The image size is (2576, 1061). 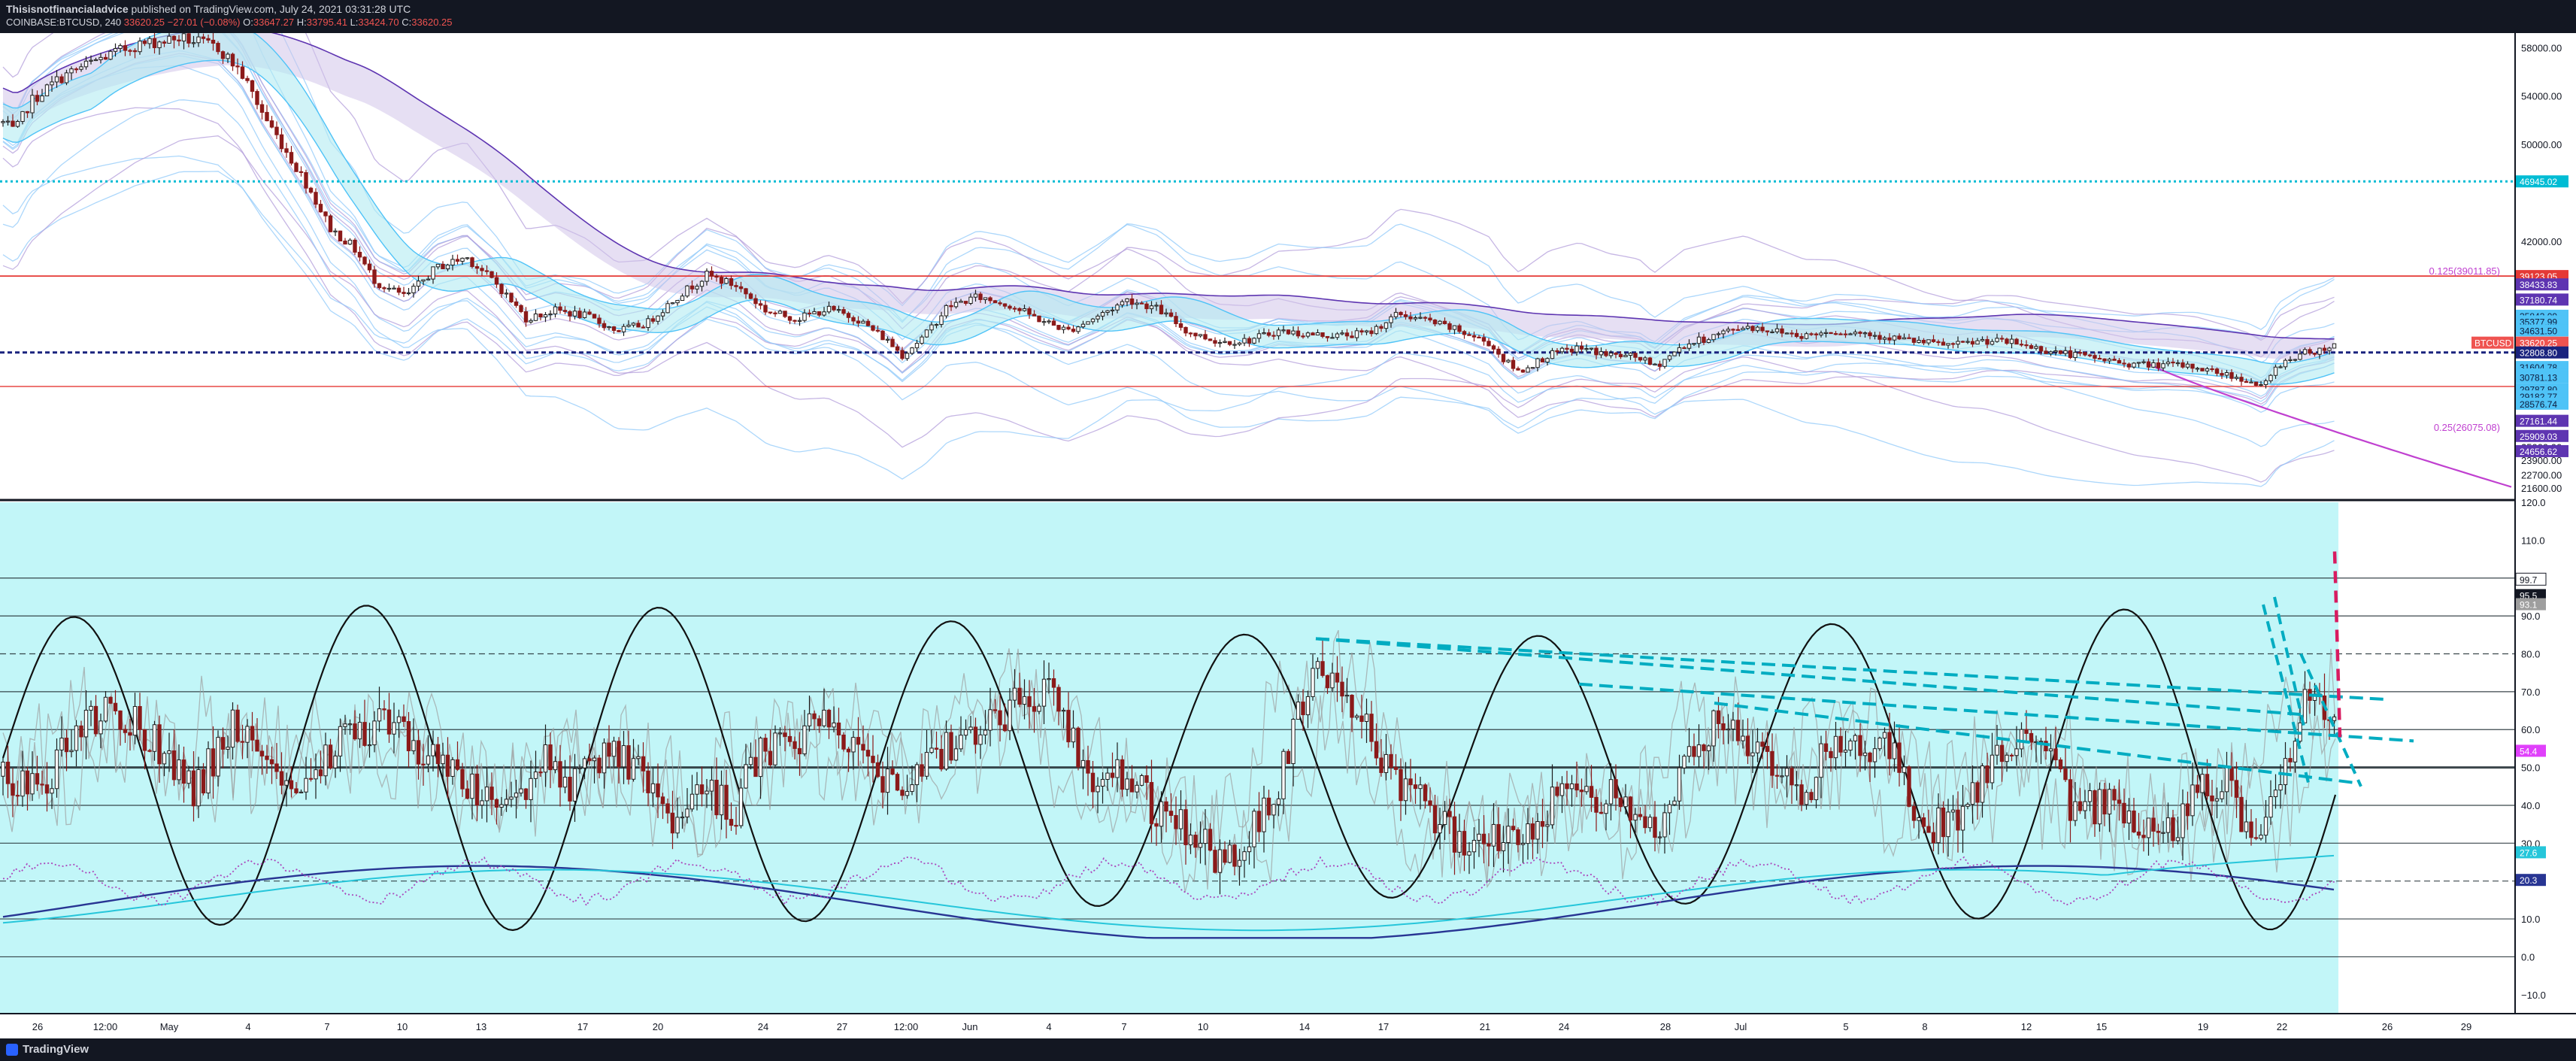 I want to click on osc-trendline, so click(x=2286, y=694).